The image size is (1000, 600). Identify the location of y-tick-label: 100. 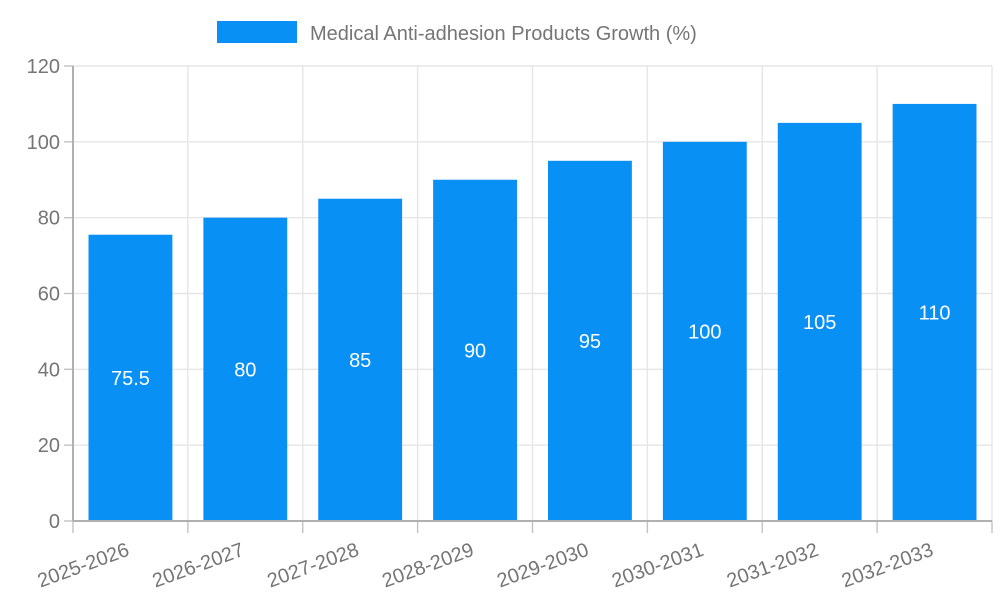
(43, 143).